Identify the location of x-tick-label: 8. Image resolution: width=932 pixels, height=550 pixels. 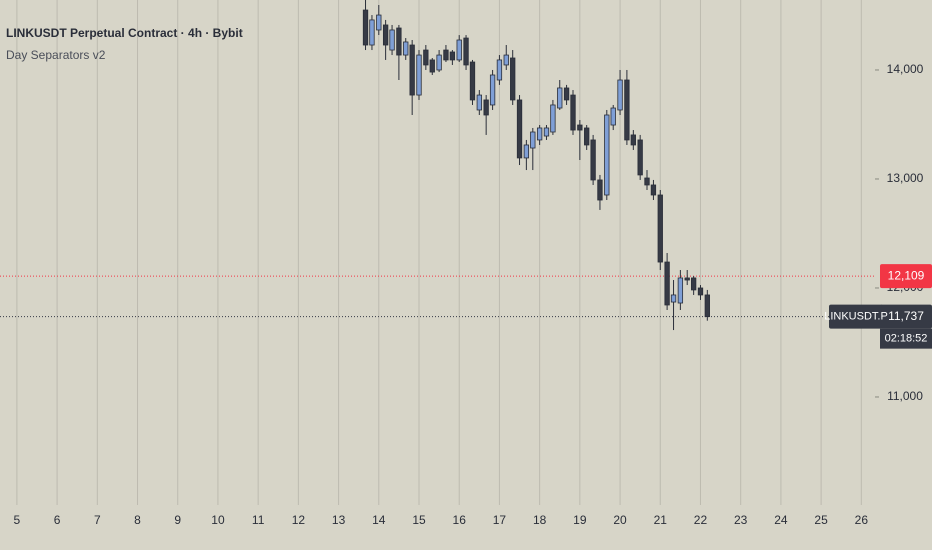
(137, 520).